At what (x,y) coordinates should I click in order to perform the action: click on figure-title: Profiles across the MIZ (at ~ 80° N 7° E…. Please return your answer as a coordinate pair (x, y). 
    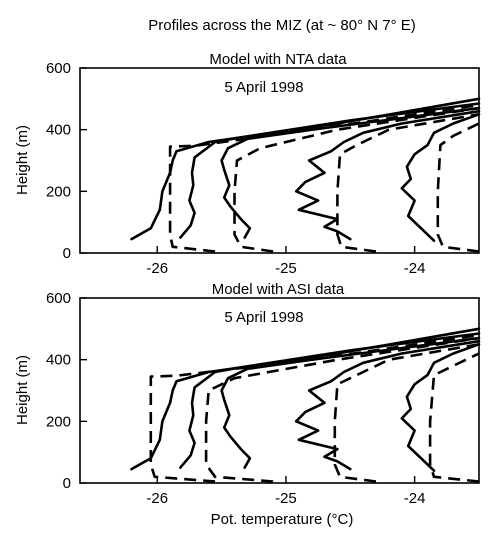
    Looking at the image, I should click on (282, 25).